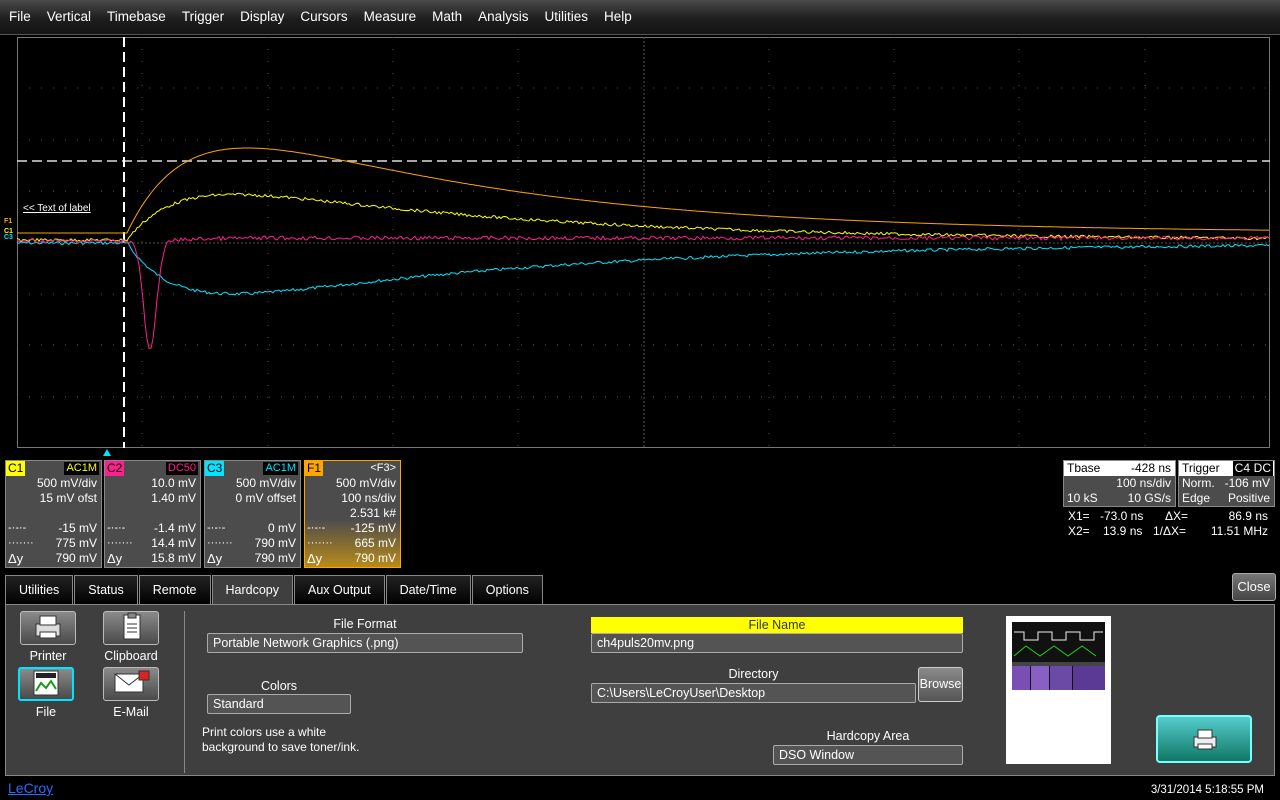 This screenshot has height=800, width=1280. I want to click on trace-label: << Text of label, so click(57, 208).